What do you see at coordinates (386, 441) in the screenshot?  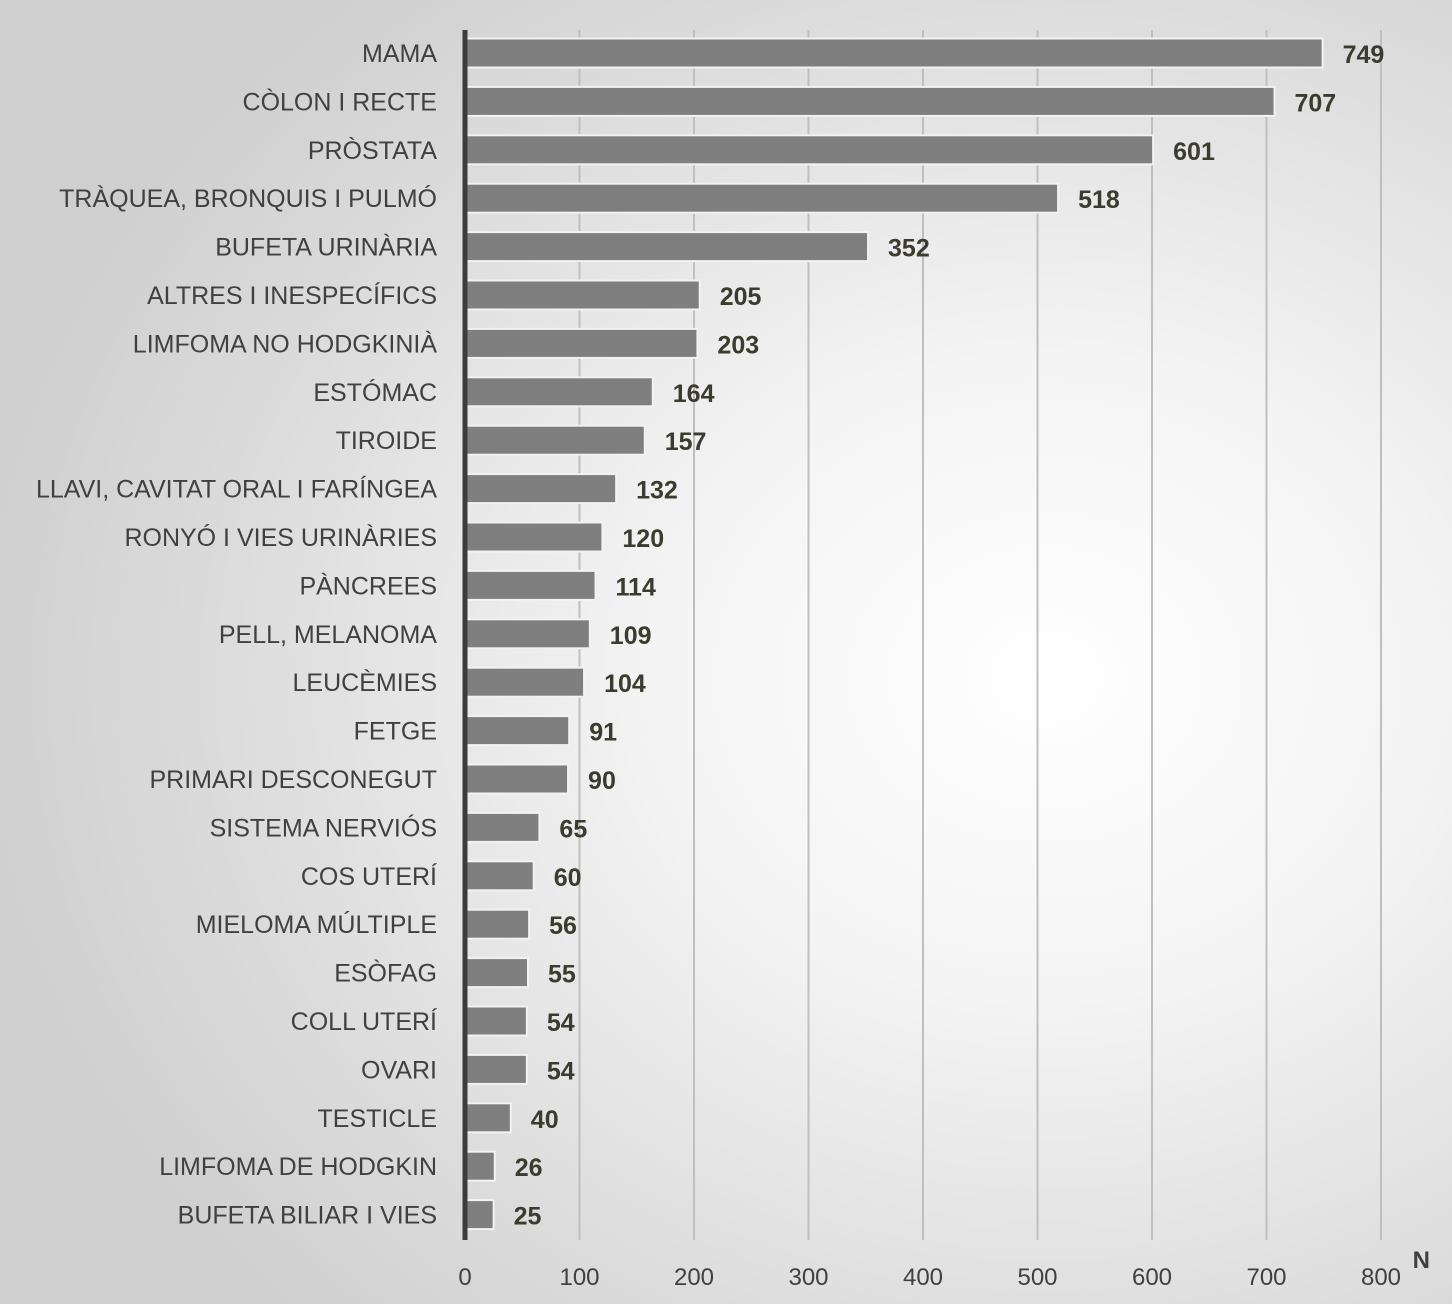 I see `category-label: TIROIDE` at bounding box center [386, 441].